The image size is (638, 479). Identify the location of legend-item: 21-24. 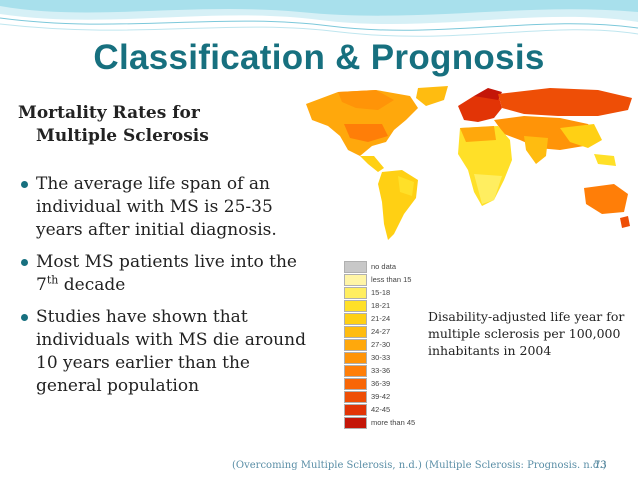
(383, 318).